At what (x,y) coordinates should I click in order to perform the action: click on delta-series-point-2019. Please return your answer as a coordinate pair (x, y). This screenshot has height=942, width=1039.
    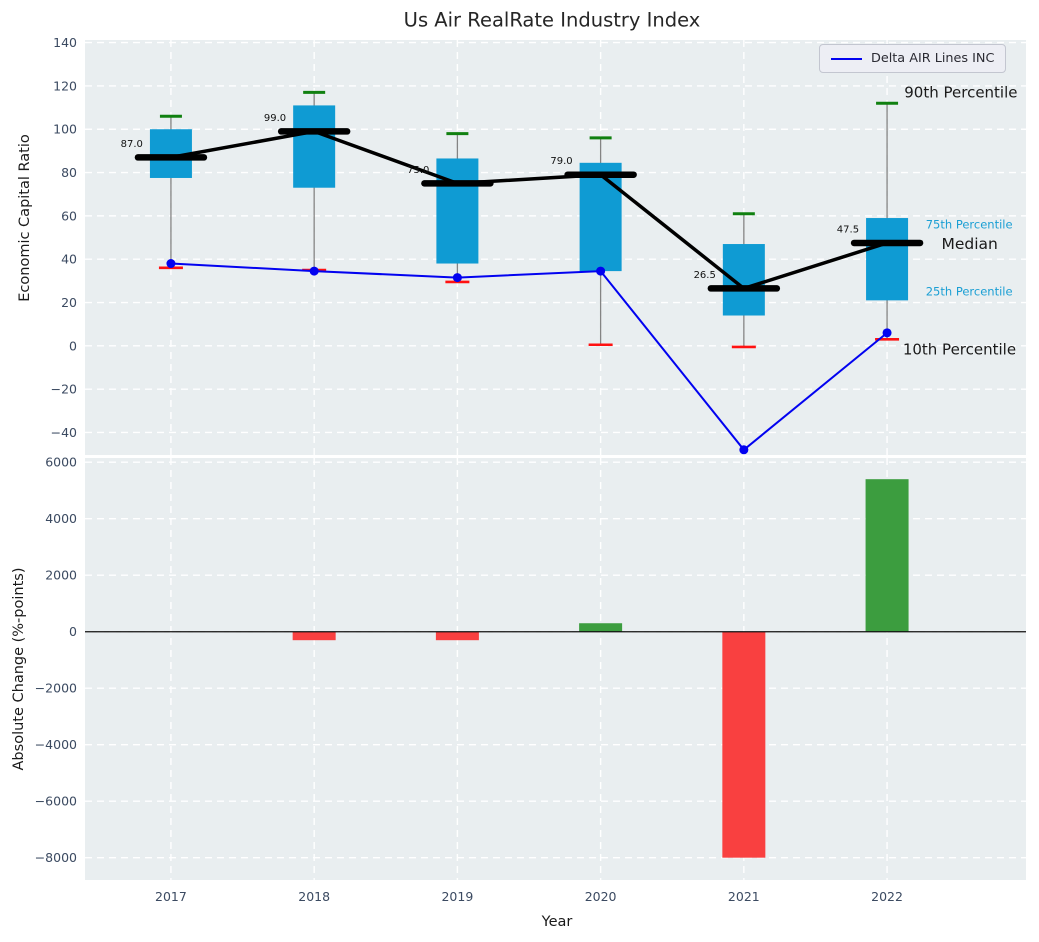
    Looking at the image, I should click on (457, 278).